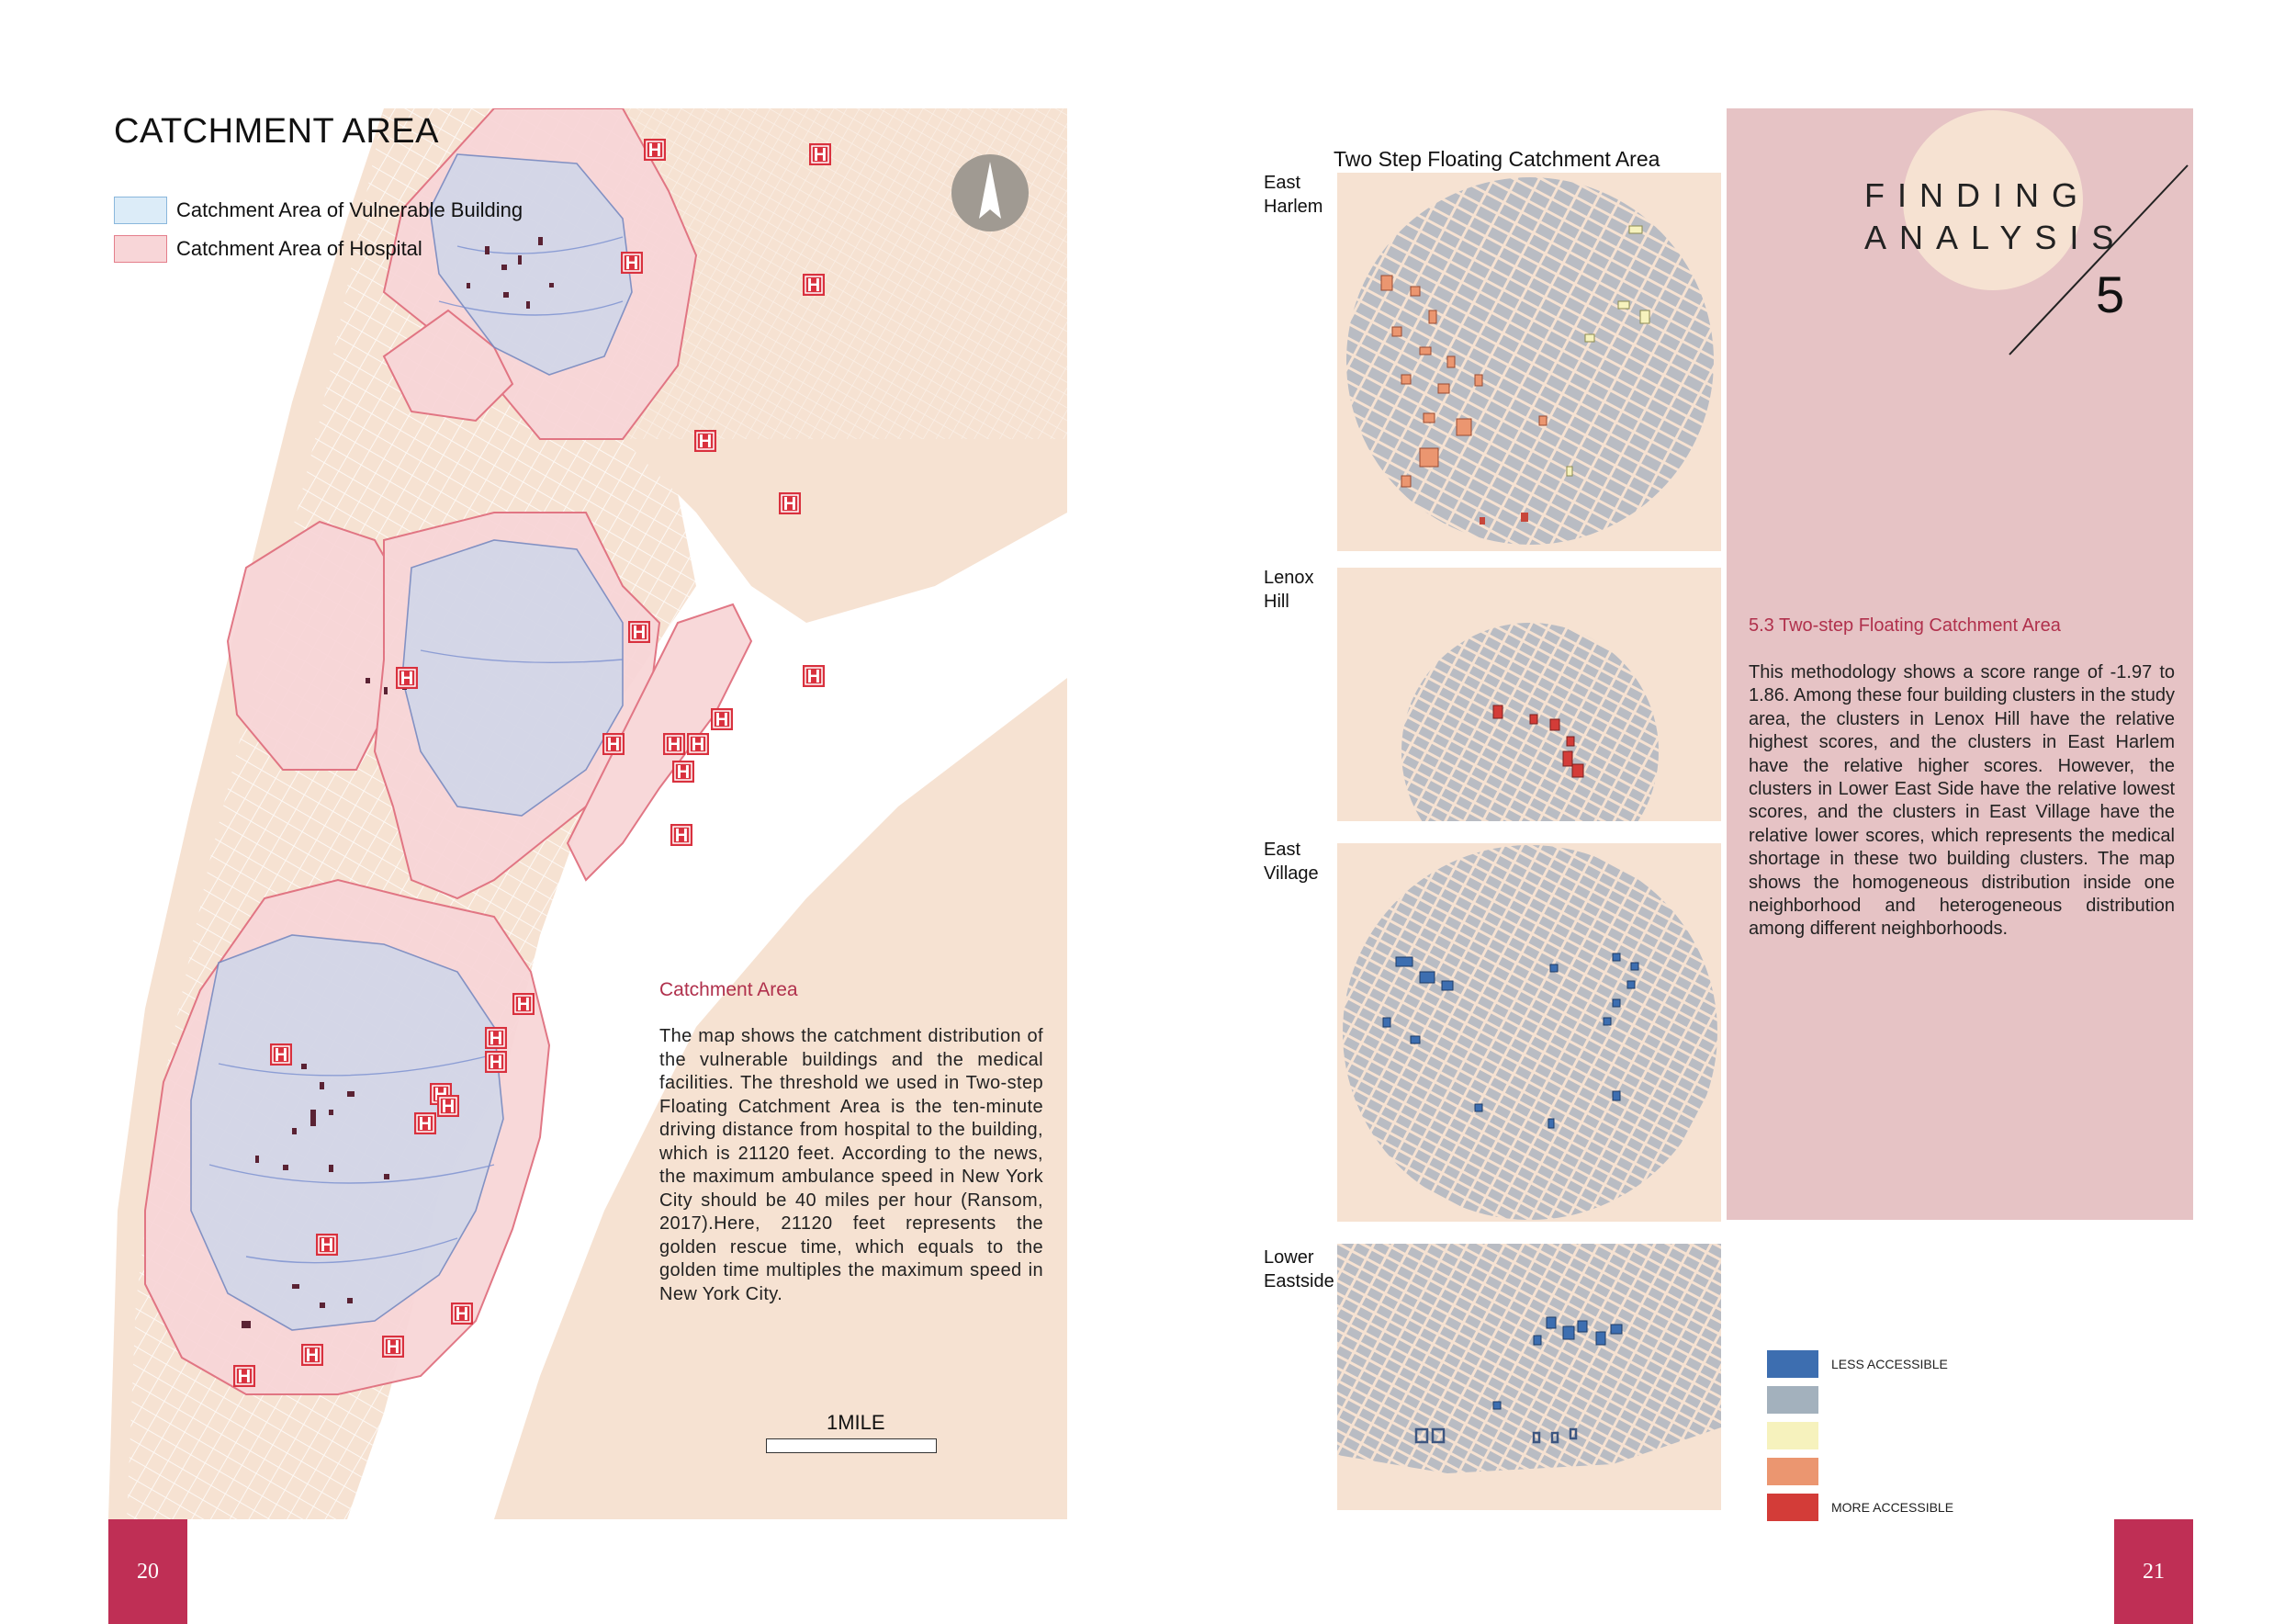 The height and width of the screenshot is (1624, 2296). Describe the element at coordinates (1291, 862) in the screenshot. I see `neighborhood-label-east-village: East Village` at that location.